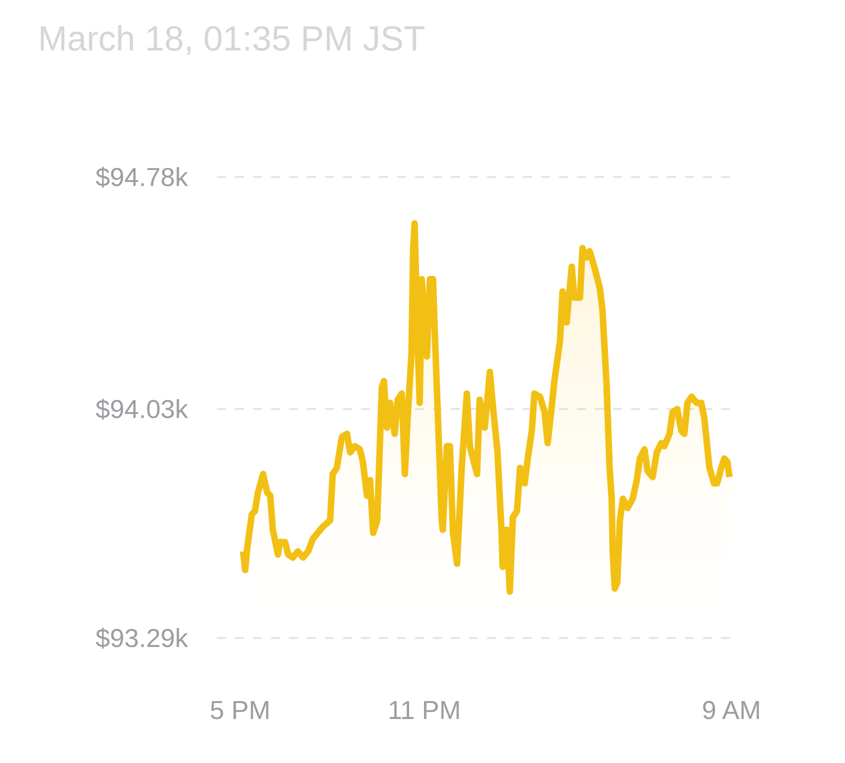 This screenshot has width=845, height=763. What do you see at coordinates (424, 710) in the screenshot?
I see `x-tick-label: 11 PM` at bounding box center [424, 710].